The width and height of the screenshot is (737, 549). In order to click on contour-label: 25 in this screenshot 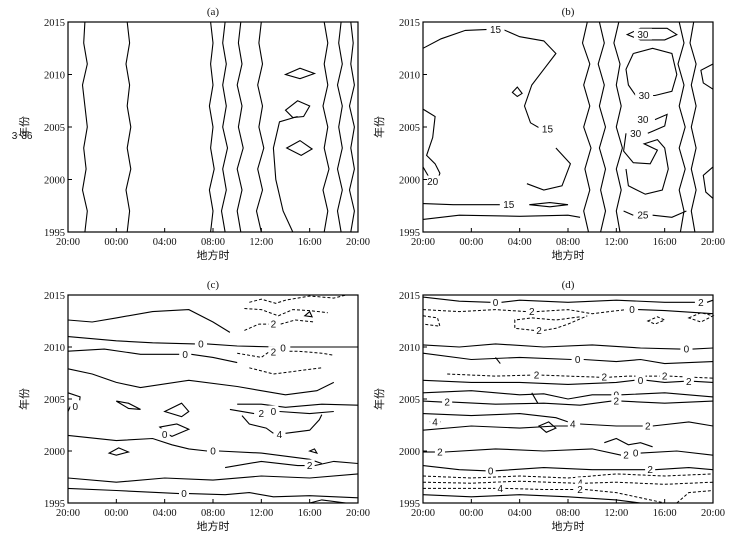, I will do `click(643, 216)`.